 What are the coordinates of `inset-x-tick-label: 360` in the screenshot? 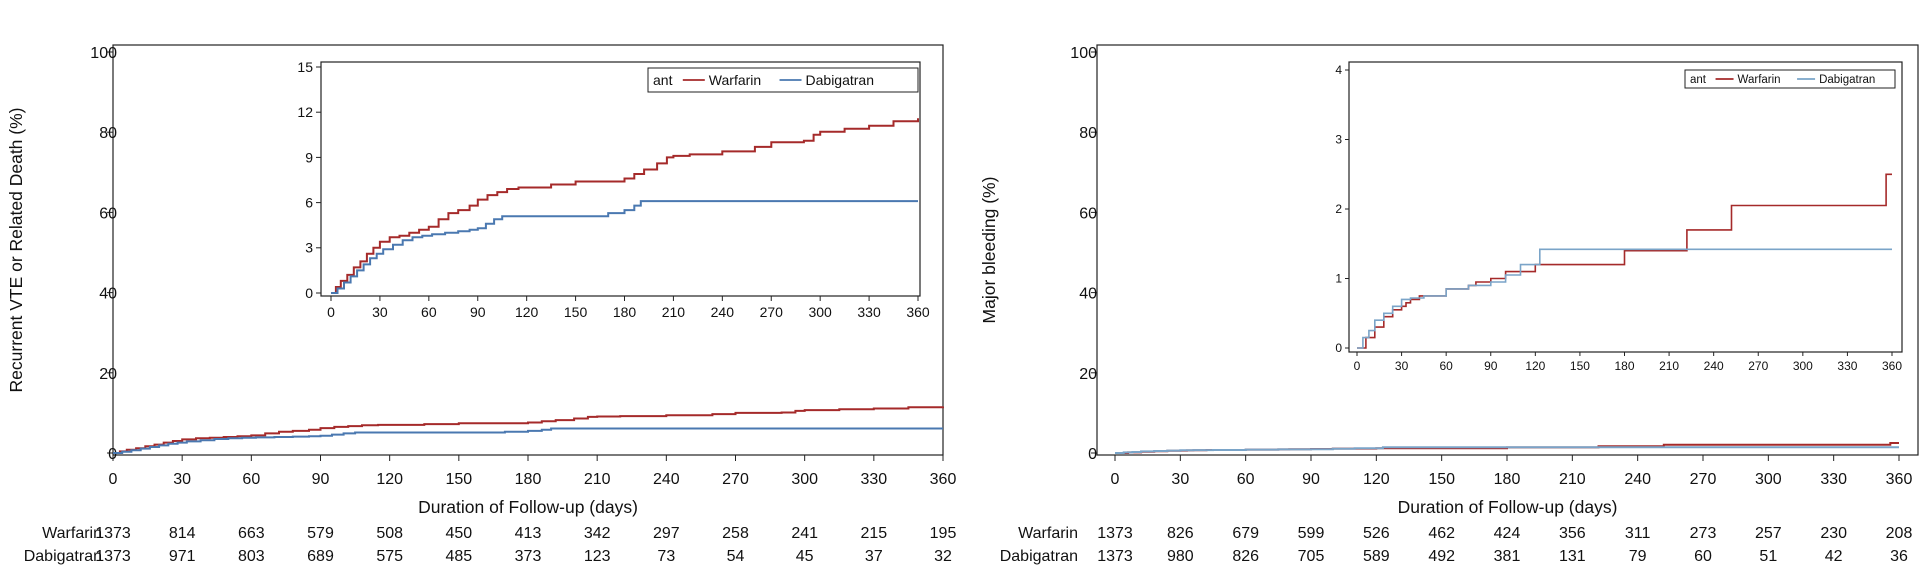 It's located at (918, 312).